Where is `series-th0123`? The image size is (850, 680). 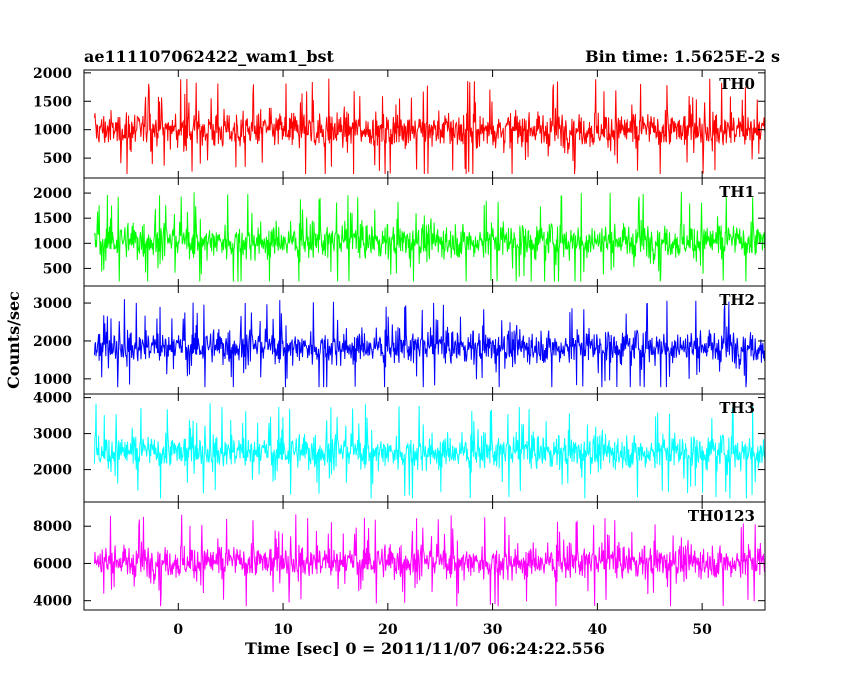 series-th0123 is located at coordinates (429, 560).